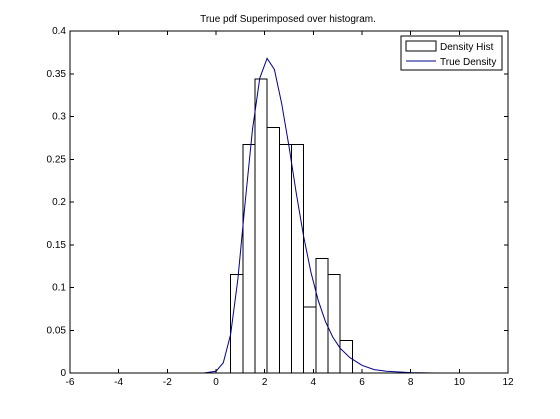 The height and width of the screenshot is (419, 560). Describe the element at coordinates (460, 382) in the screenshot. I see `x-tick-label-8: 10` at that location.